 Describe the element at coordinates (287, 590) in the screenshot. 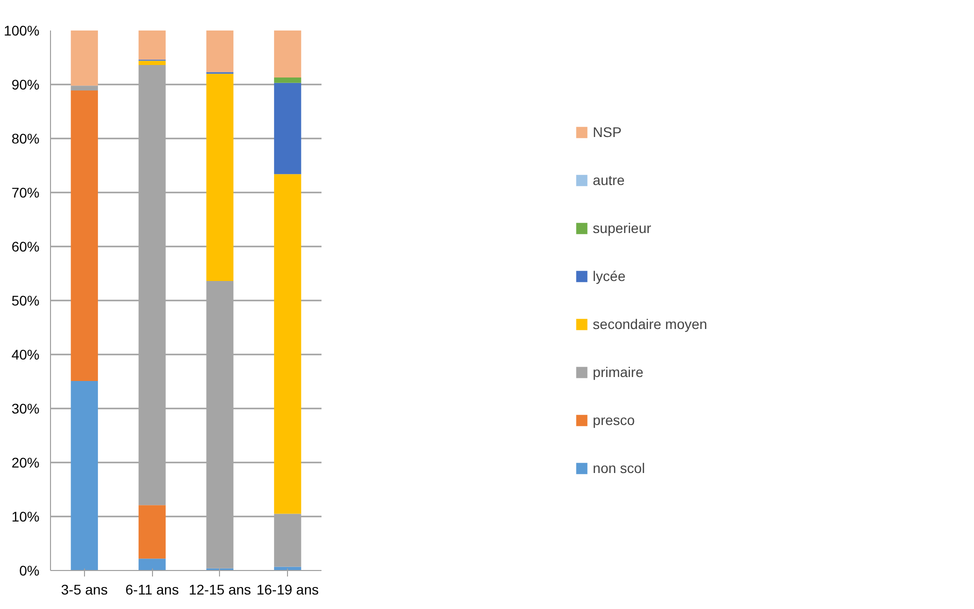

I see `x-tick-label: 16-19 ans` at that location.